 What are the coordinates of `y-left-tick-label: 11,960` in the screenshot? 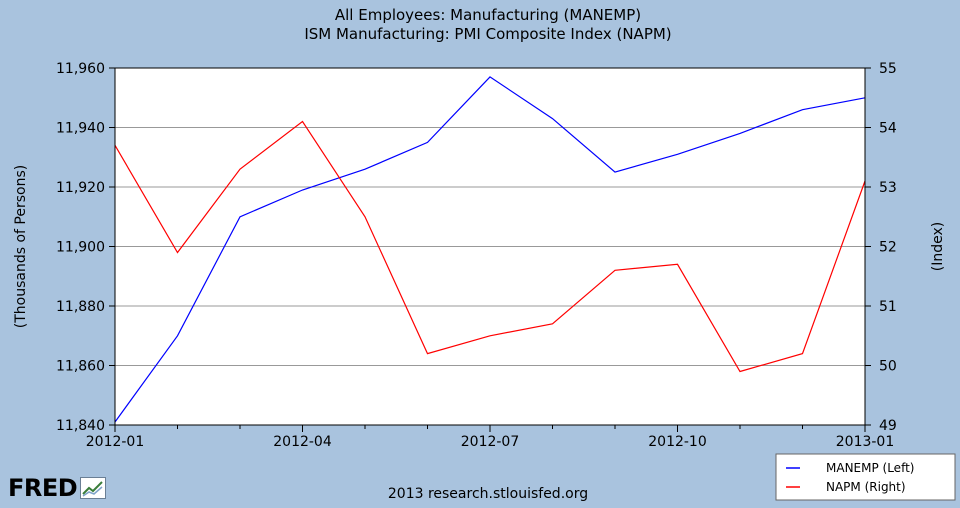 It's located at (80, 69).